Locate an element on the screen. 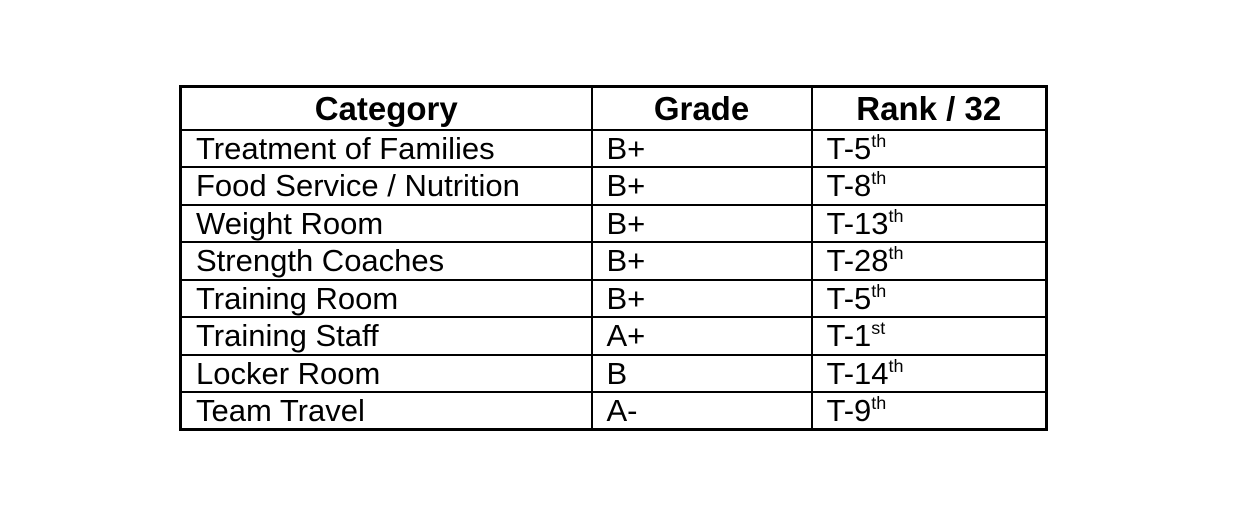 The height and width of the screenshot is (530, 1240). table-row: Treatment of Families B+ T-5th is located at coordinates (613, 148).